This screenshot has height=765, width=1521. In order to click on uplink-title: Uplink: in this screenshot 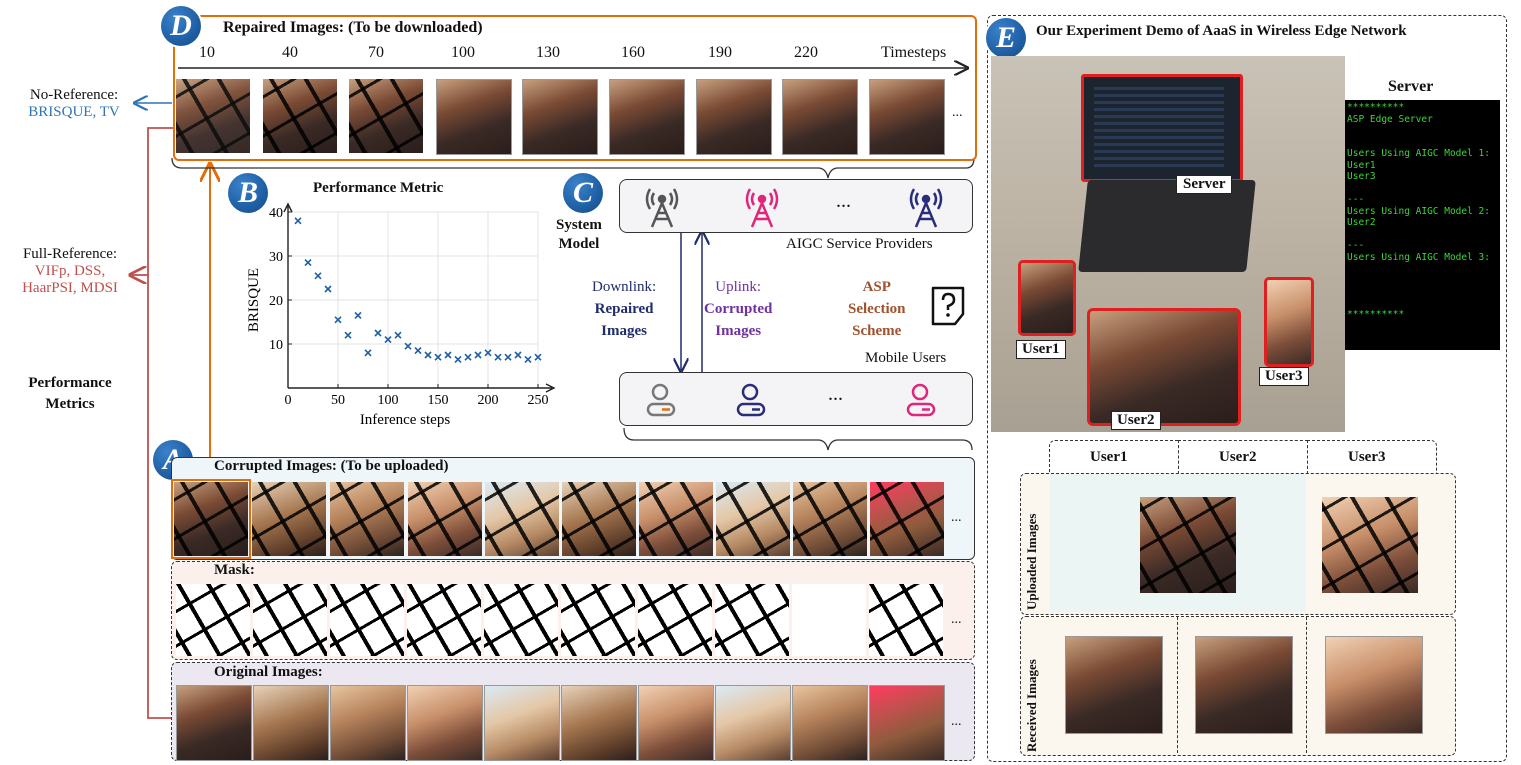, I will do `click(738, 287)`.